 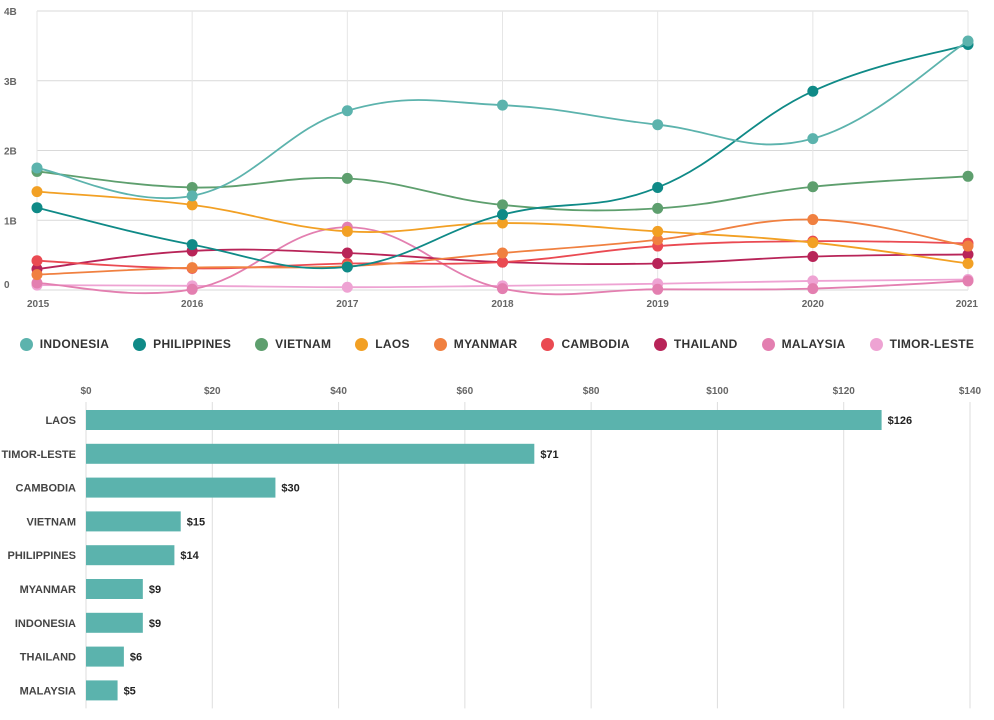 I want to click on y-tick-label: 3B, so click(x=10, y=82).